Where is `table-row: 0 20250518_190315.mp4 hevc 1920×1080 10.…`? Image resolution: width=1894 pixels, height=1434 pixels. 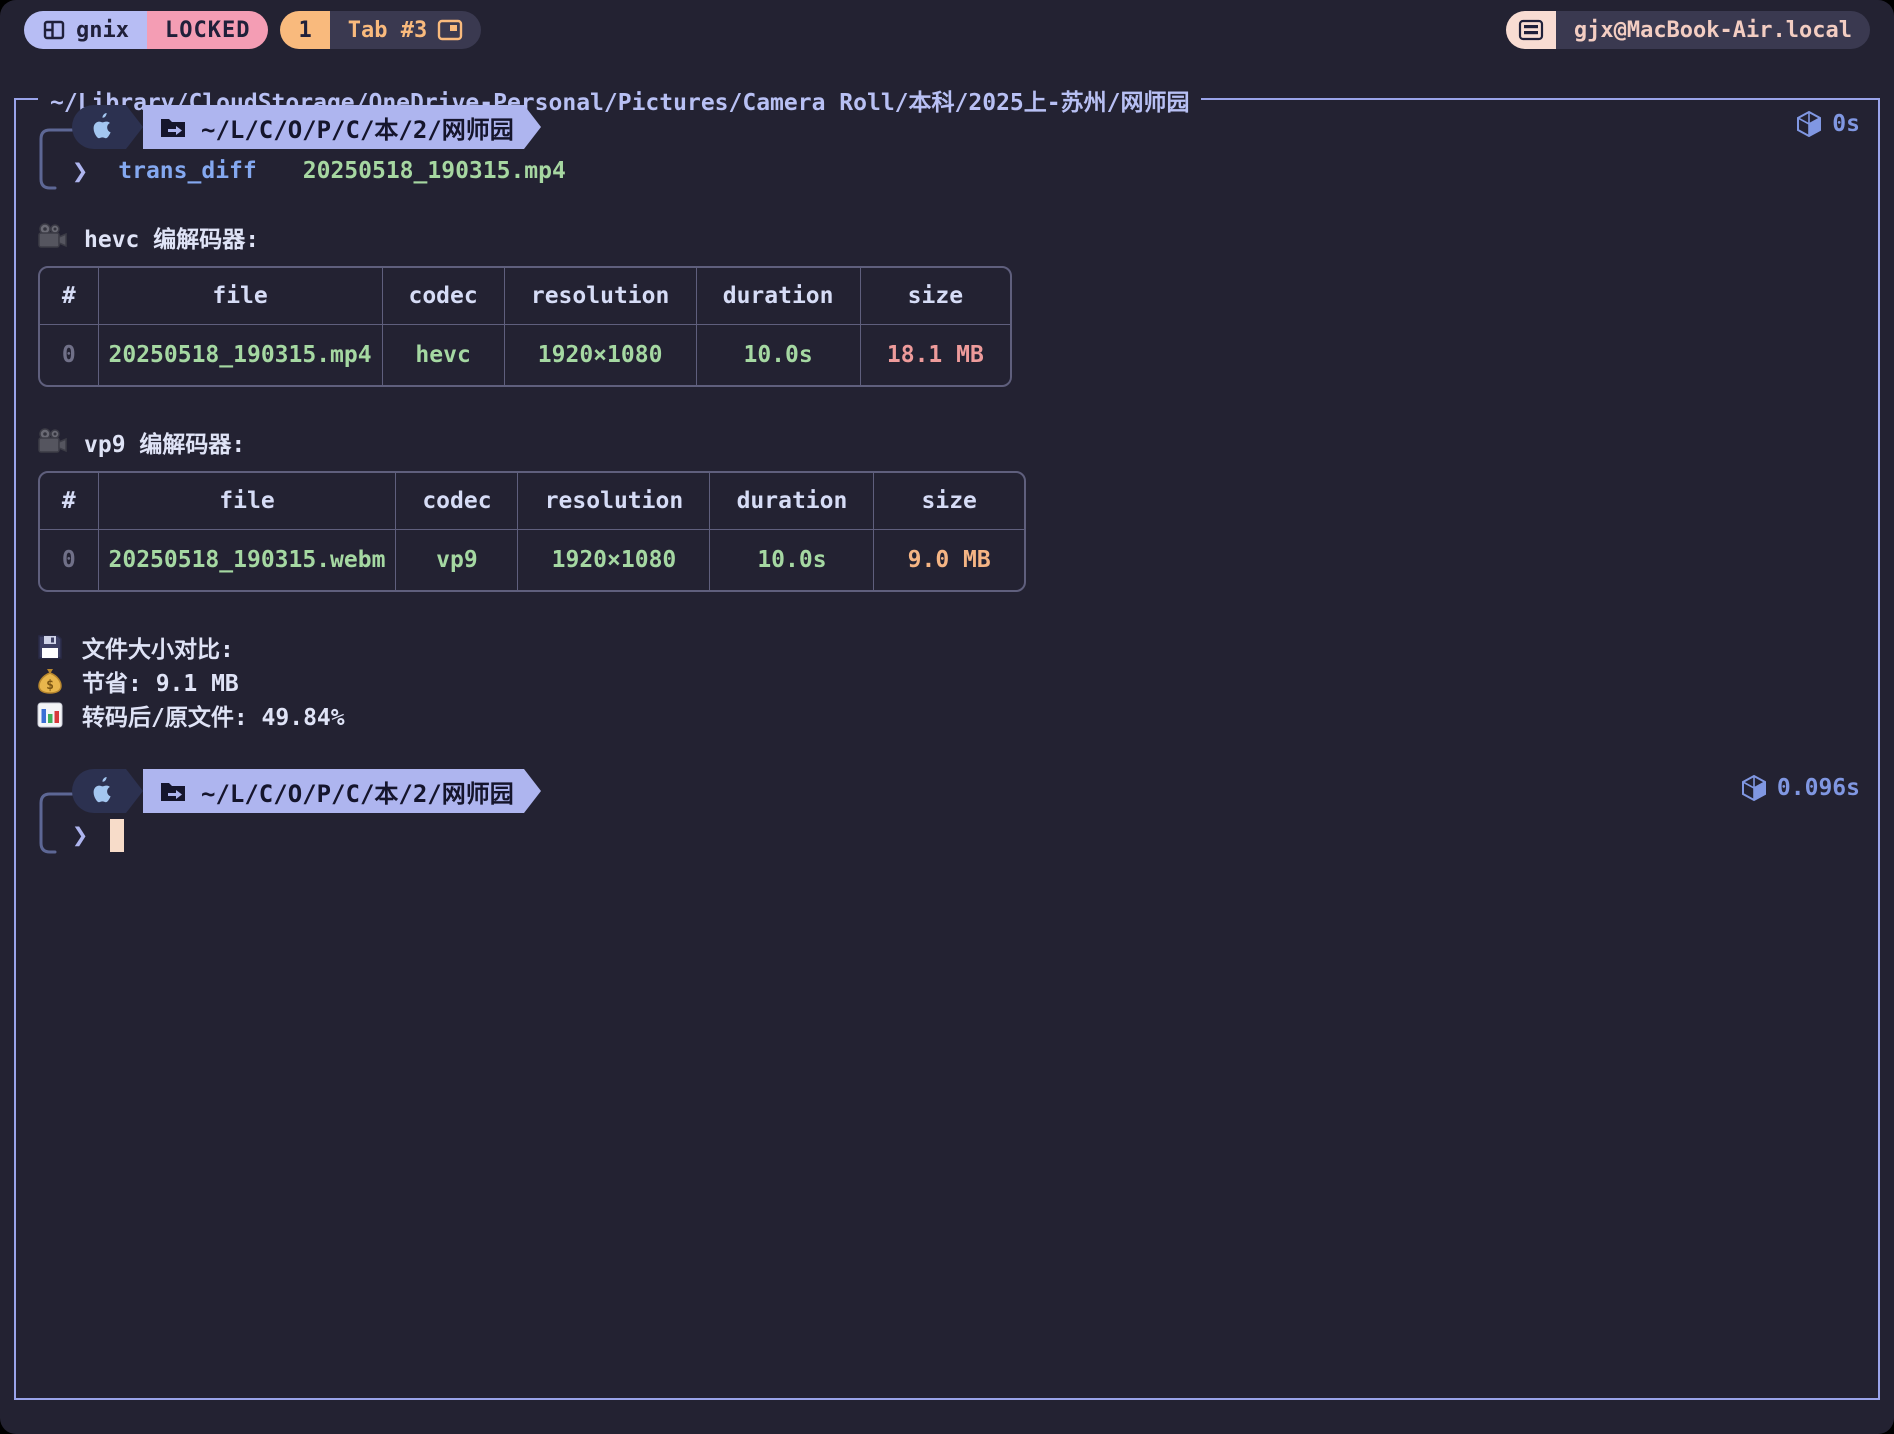
table-row: 0 20250518_190315.mp4 hevc 1920×1080 10.… is located at coordinates (525, 354).